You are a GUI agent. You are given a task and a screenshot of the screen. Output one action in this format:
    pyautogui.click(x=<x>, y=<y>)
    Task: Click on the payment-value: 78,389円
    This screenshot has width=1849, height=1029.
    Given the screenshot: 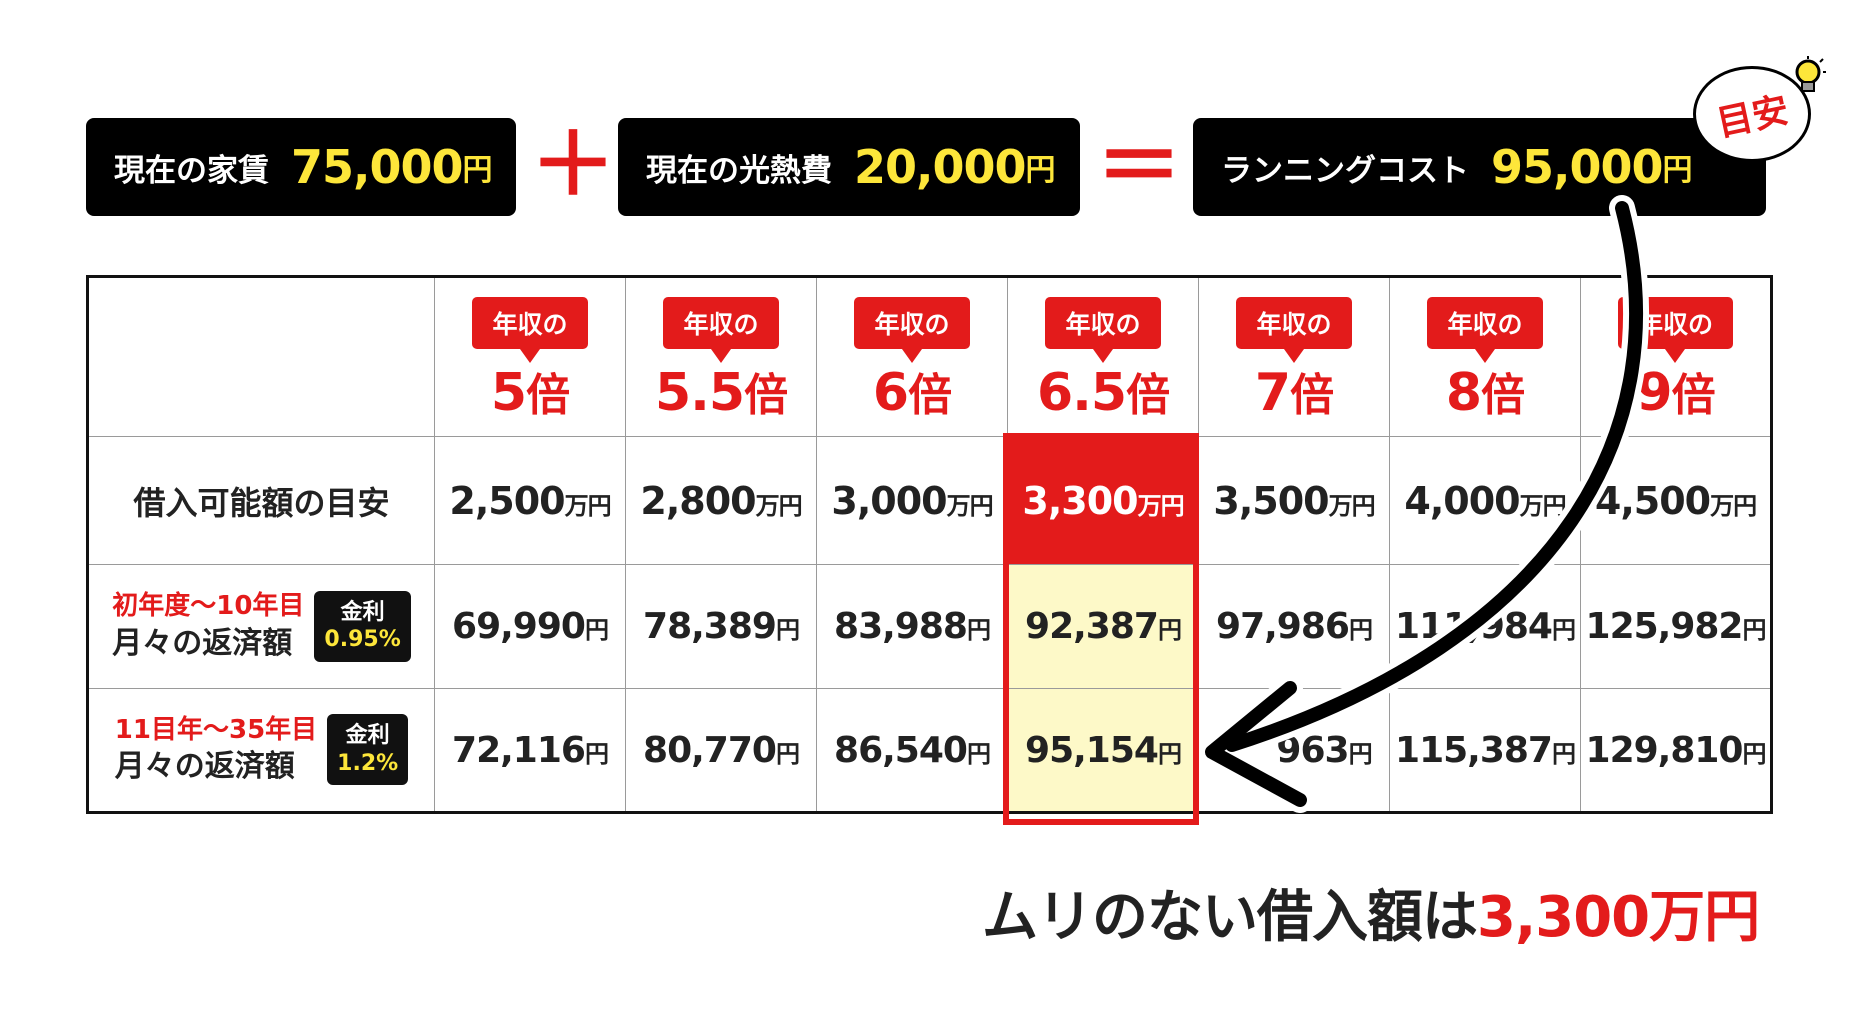 What is the action you would take?
    pyautogui.click(x=721, y=626)
    